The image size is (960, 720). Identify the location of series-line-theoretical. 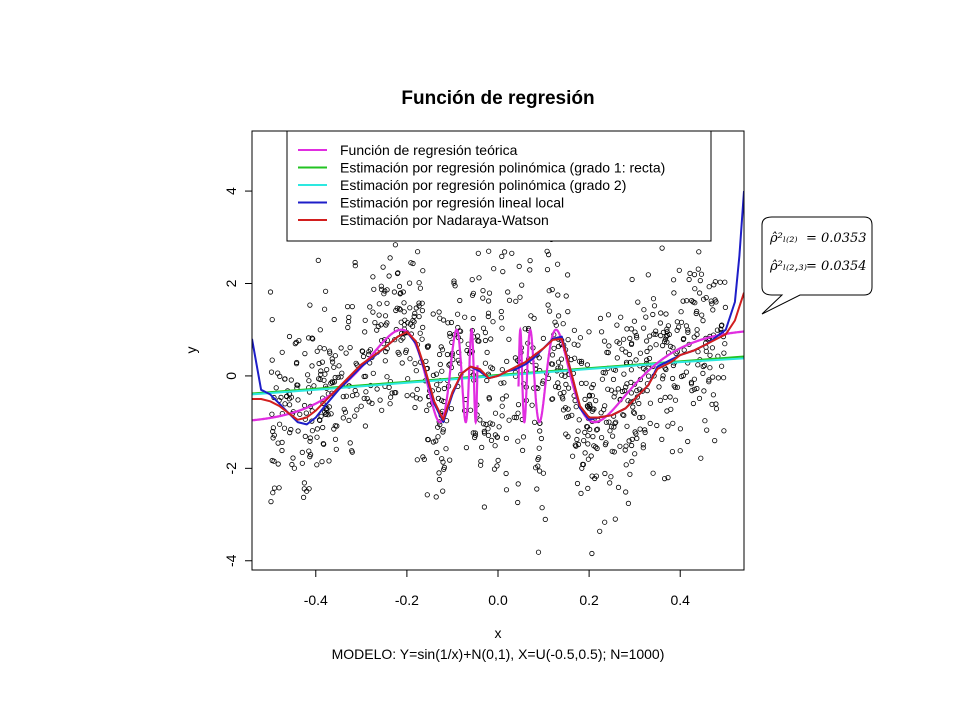
(365, 376).